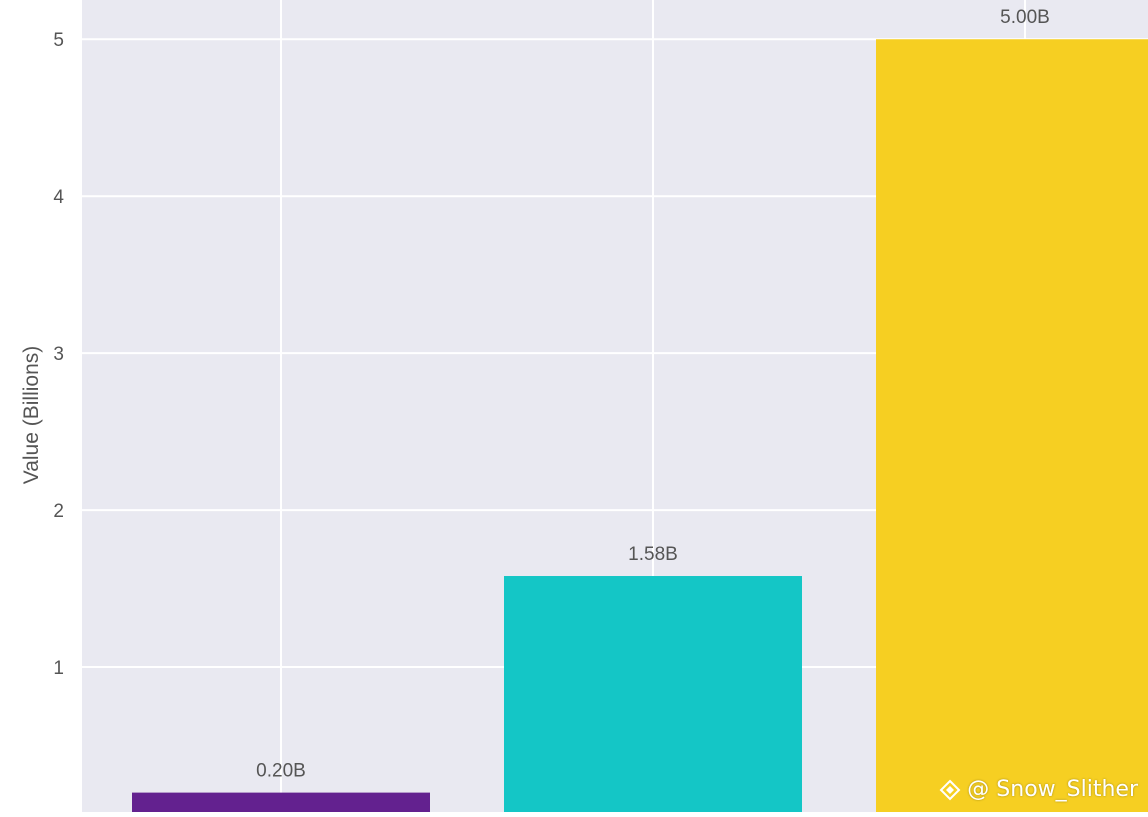  Describe the element at coordinates (58, 511) in the screenshot. I see `y-tick-label: 2` at that location.